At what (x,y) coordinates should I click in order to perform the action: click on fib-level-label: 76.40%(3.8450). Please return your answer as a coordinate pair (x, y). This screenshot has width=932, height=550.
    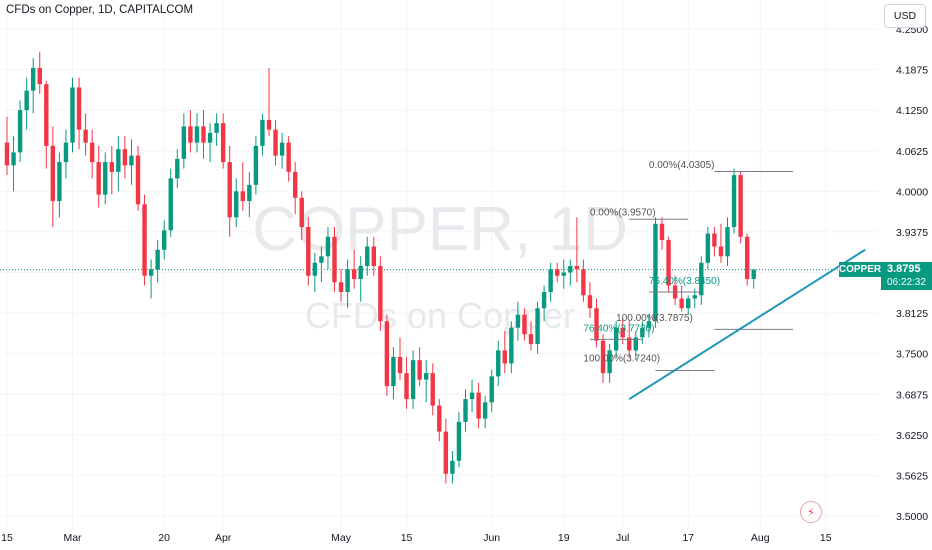
    Looking at the image, I should click on (684, 281).